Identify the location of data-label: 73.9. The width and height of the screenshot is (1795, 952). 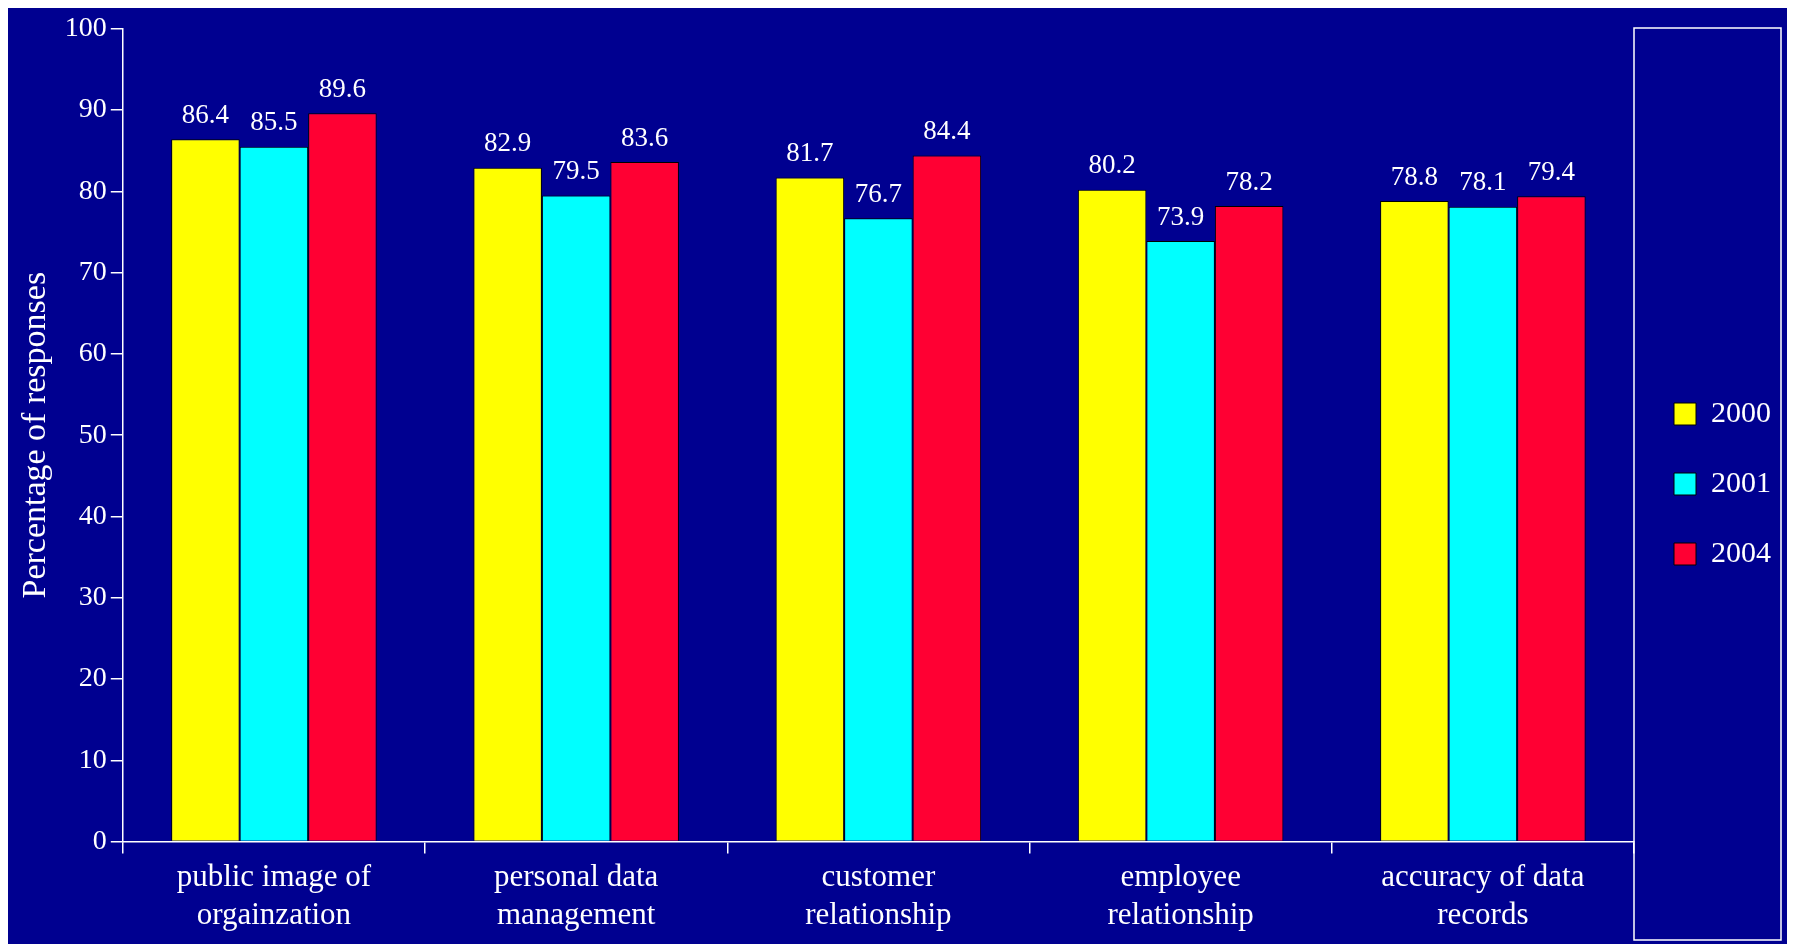
(1181, 215).